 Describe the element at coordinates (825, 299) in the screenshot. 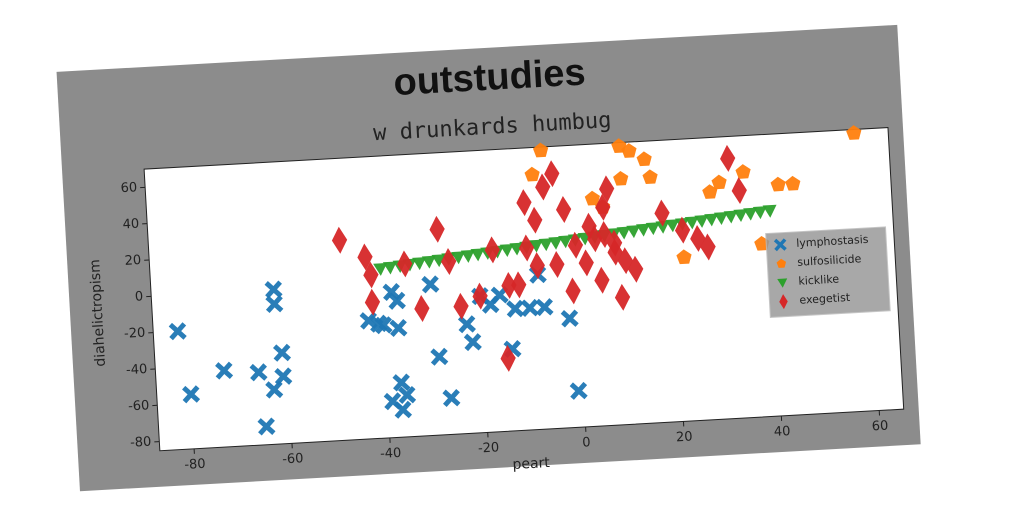

I see `legend-label: exegetist` at that location.